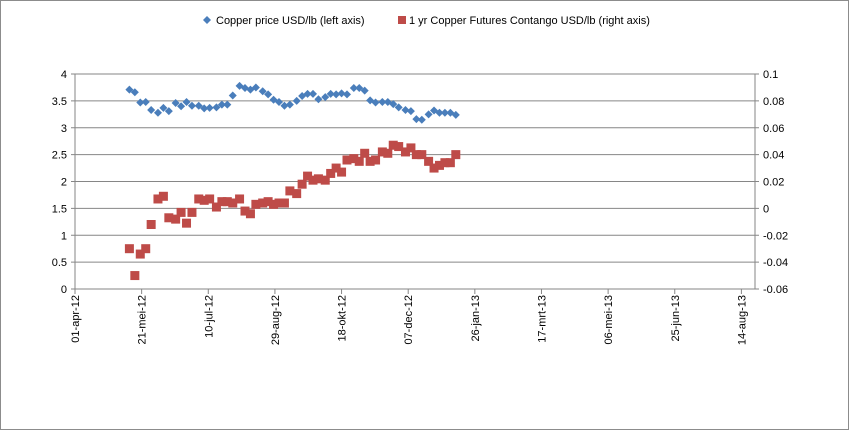  I want to click on series-copper-price, so click(292, 102).